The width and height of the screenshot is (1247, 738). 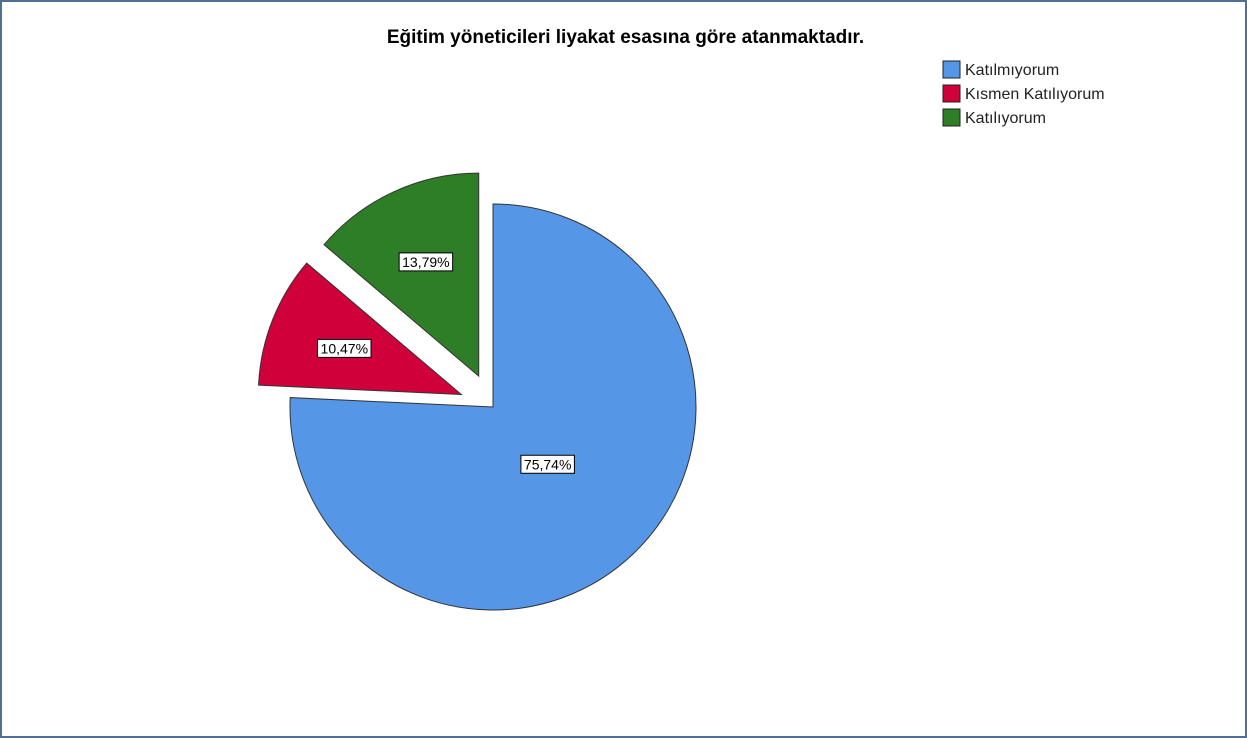 I want to click on pie-slice-katiliyorum, so click(x=401, y=275).